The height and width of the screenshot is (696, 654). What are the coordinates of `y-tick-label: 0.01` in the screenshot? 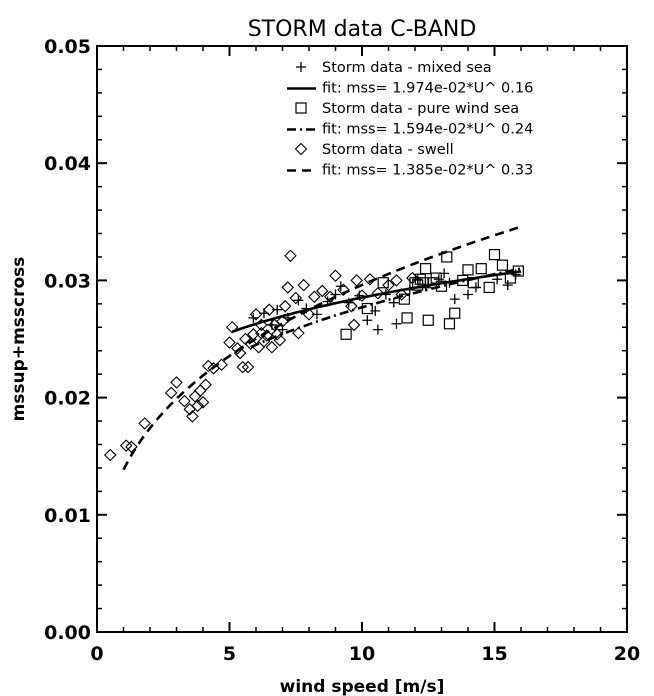 It's located at (67, 516).